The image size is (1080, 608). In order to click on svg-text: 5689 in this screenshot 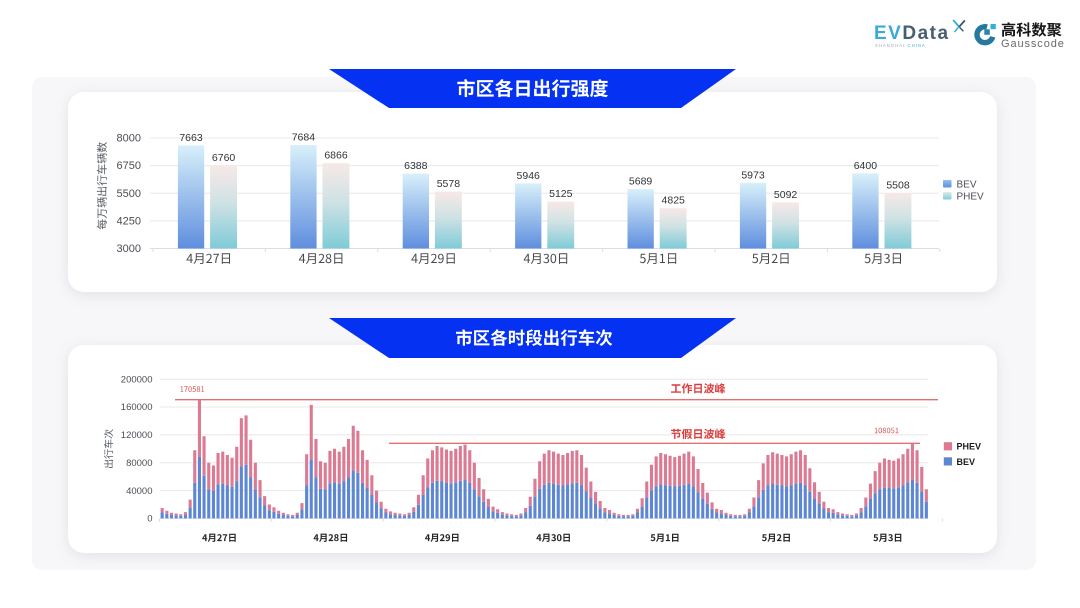, I will do `click(641, 182)`.